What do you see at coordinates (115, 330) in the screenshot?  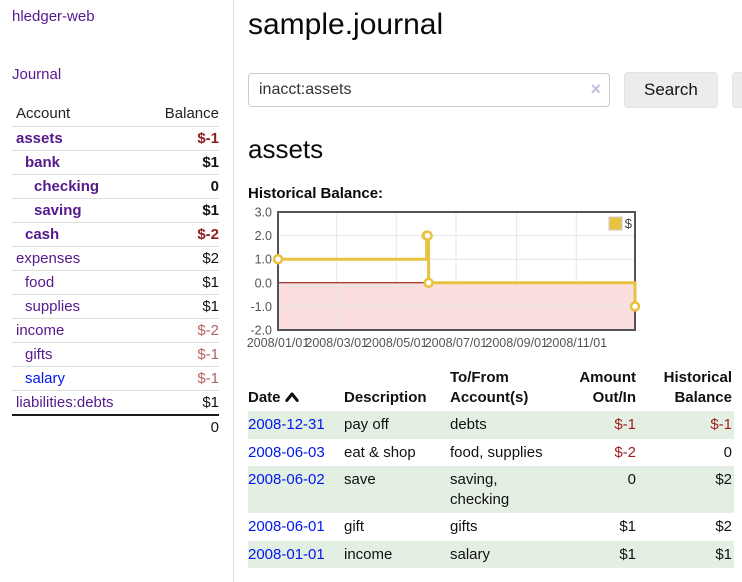 I see `account-row: income $-2` at bounding box center [115, 330].